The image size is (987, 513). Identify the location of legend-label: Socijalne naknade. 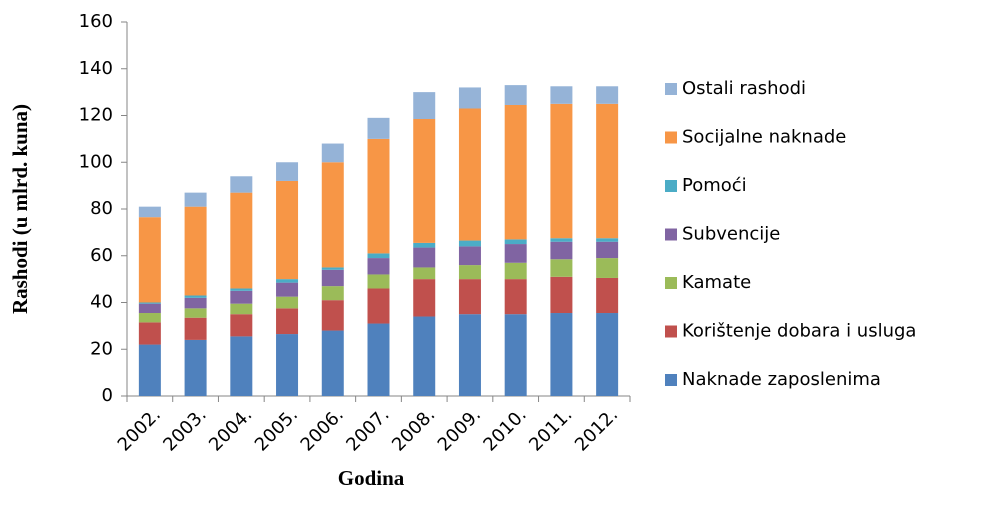
(764, 137).